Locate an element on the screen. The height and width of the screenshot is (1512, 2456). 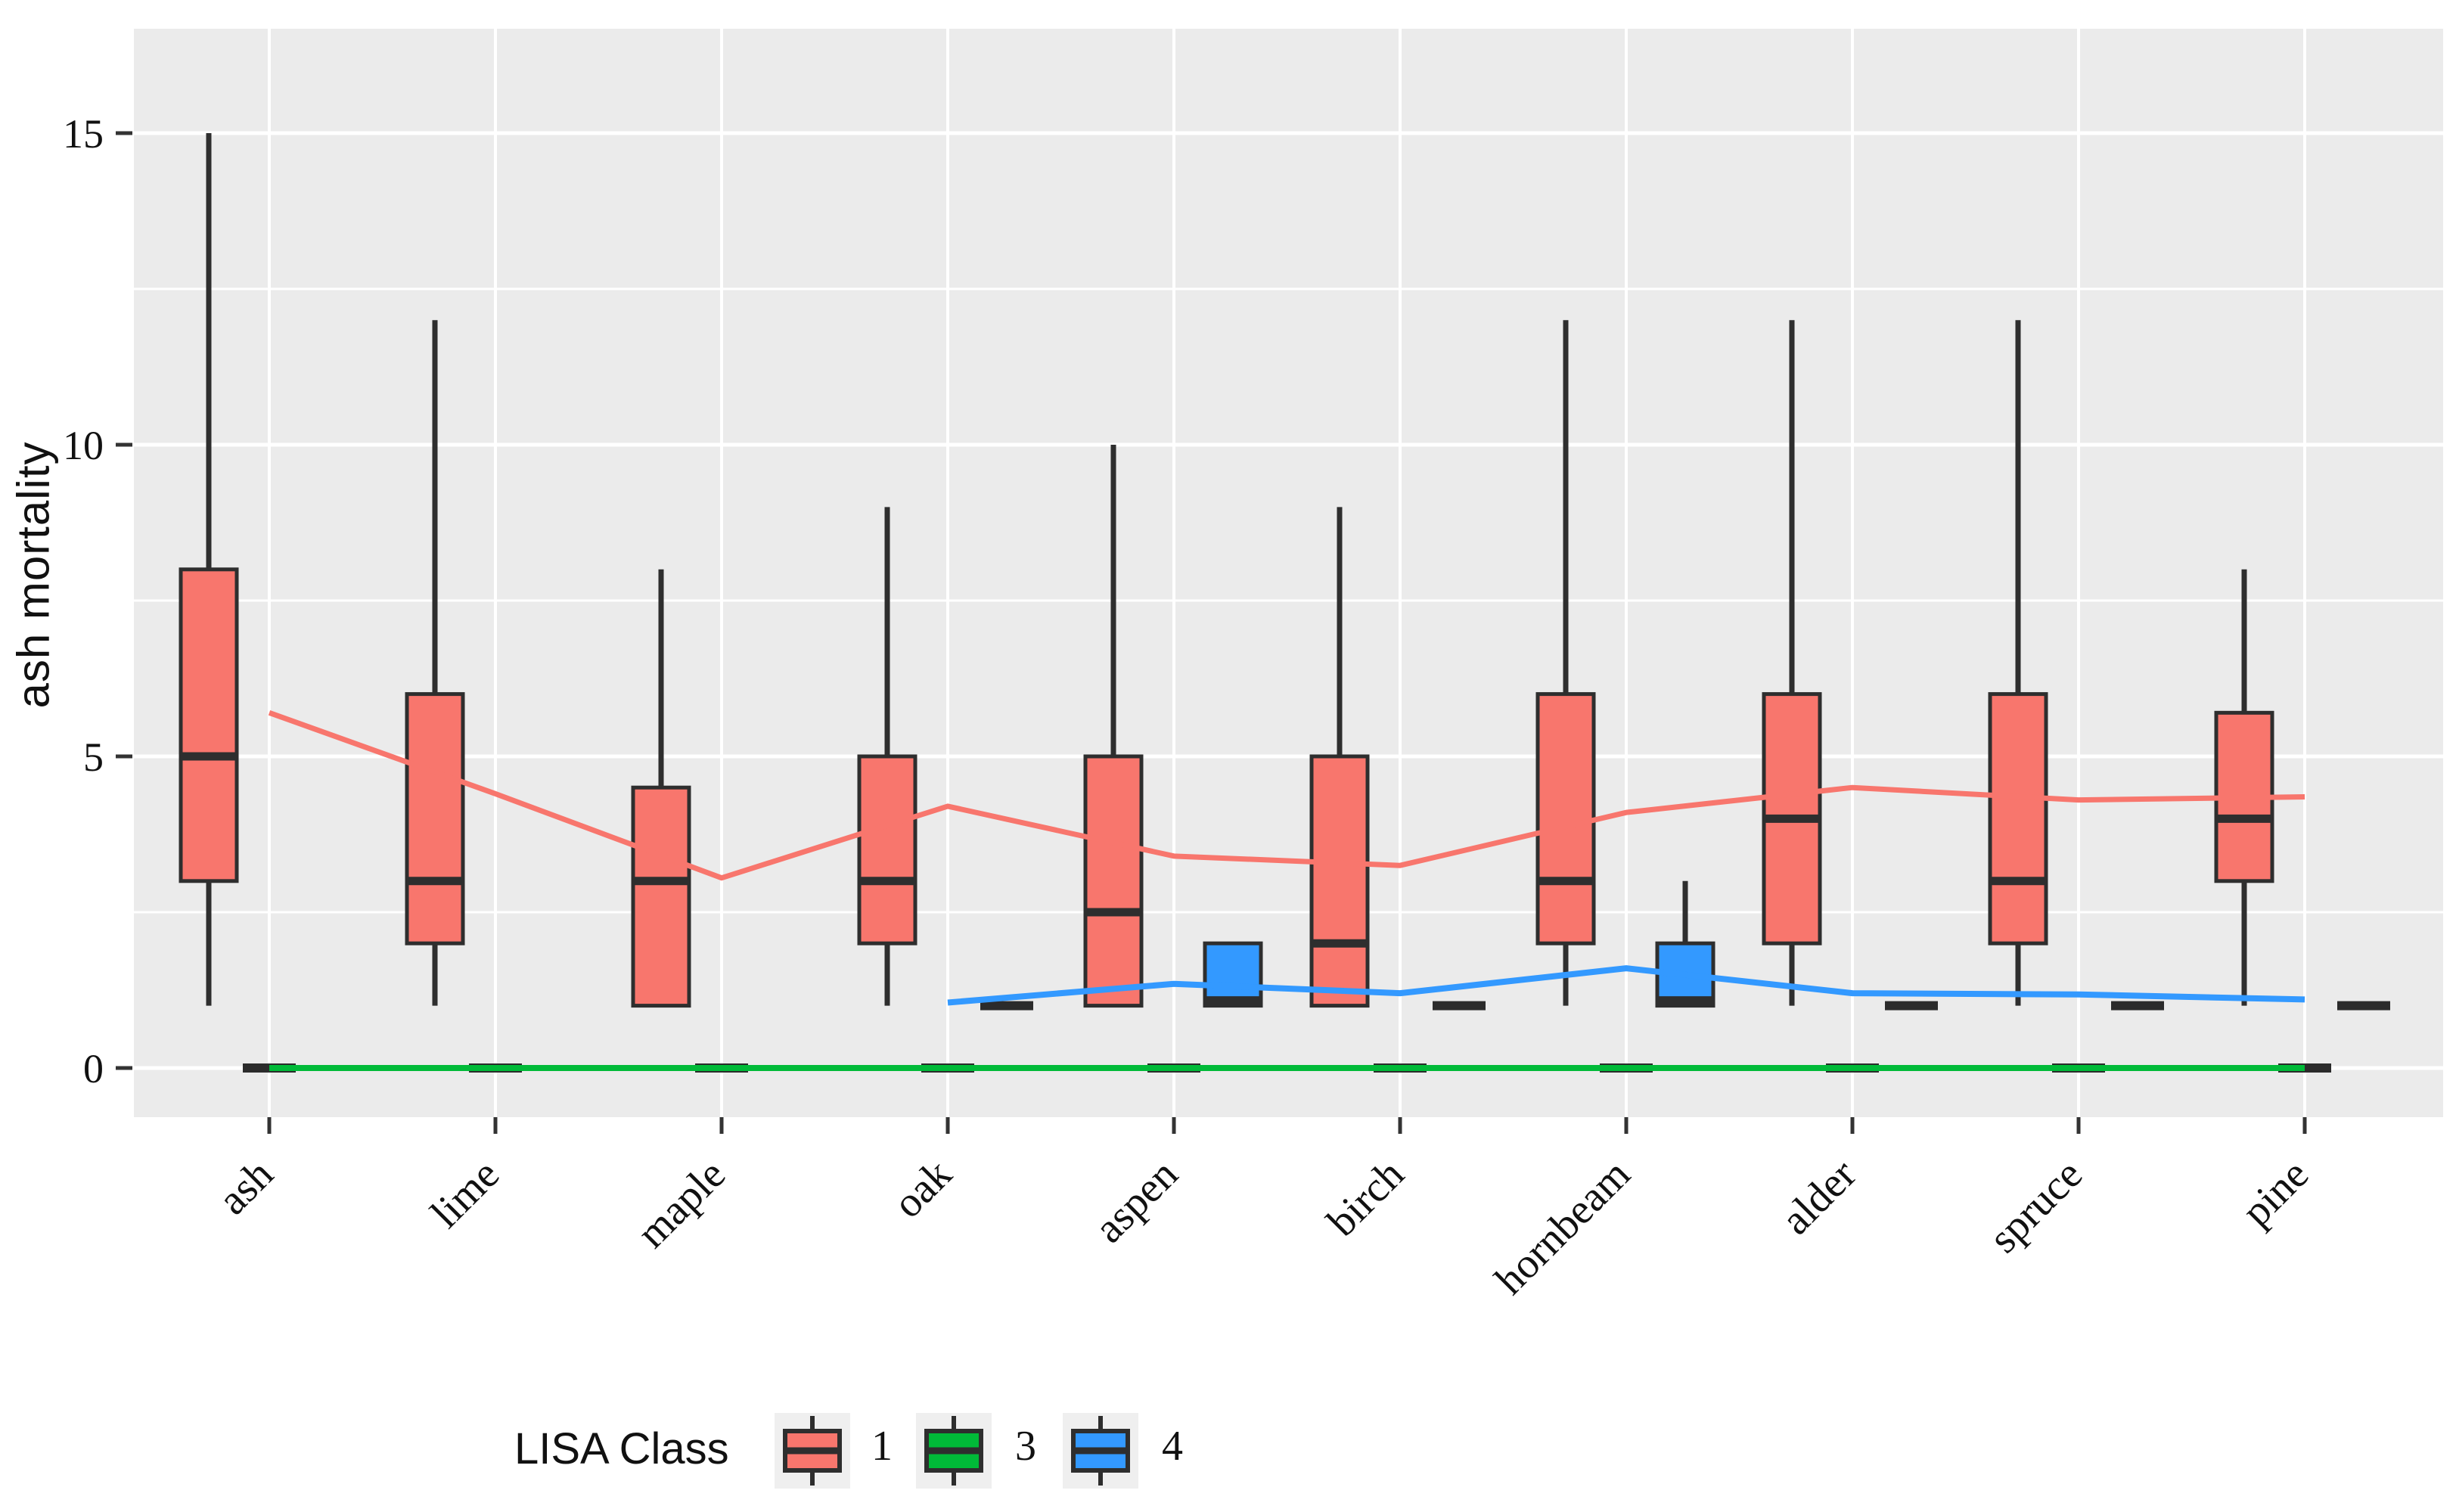
y-tick-label-5: 5 is located at coordinates (94, 757).